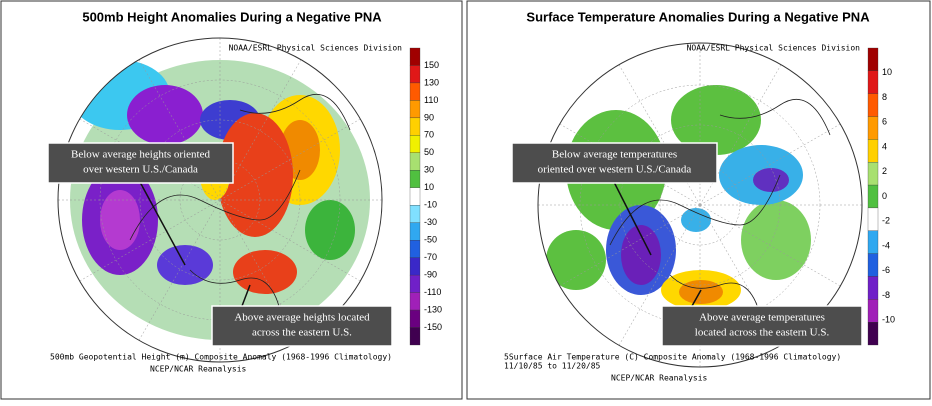 This screenshot has height=406, width=932. What do you see at coordinates (615, 170) in the screenshot?
I see `callout-text: oriented over western U.S./Canada` at bounding box center [615, 170].